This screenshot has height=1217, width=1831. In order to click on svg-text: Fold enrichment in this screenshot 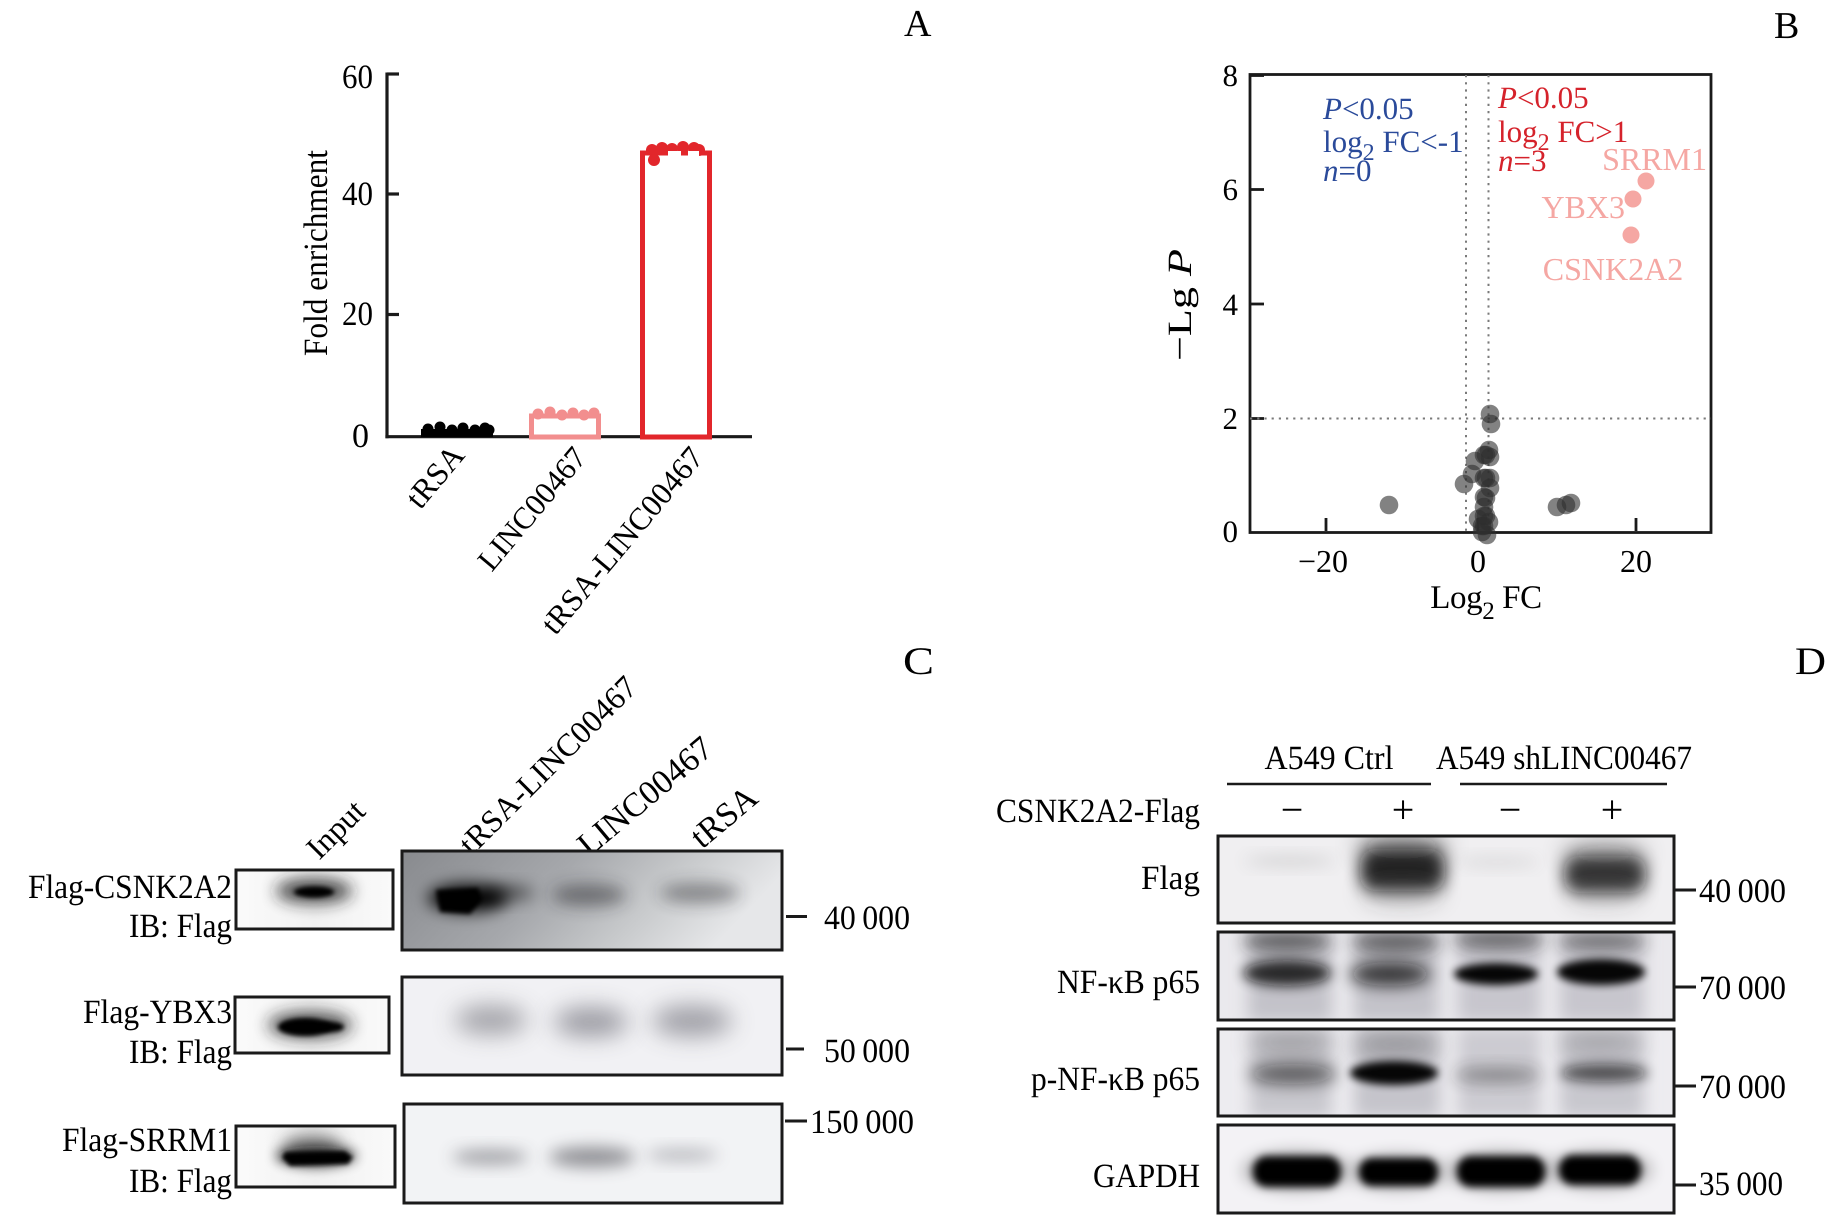, I will do `click(316, 252)`.